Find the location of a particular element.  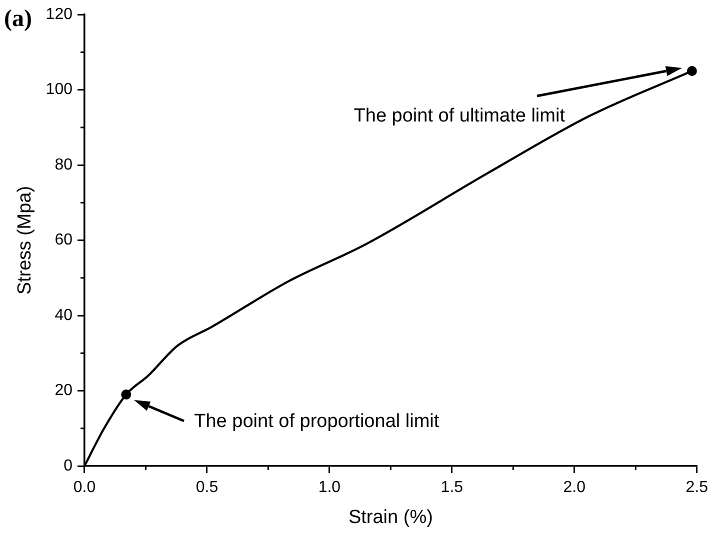

x-axis-title: Strain (%) is located at coordinates (390, 517).